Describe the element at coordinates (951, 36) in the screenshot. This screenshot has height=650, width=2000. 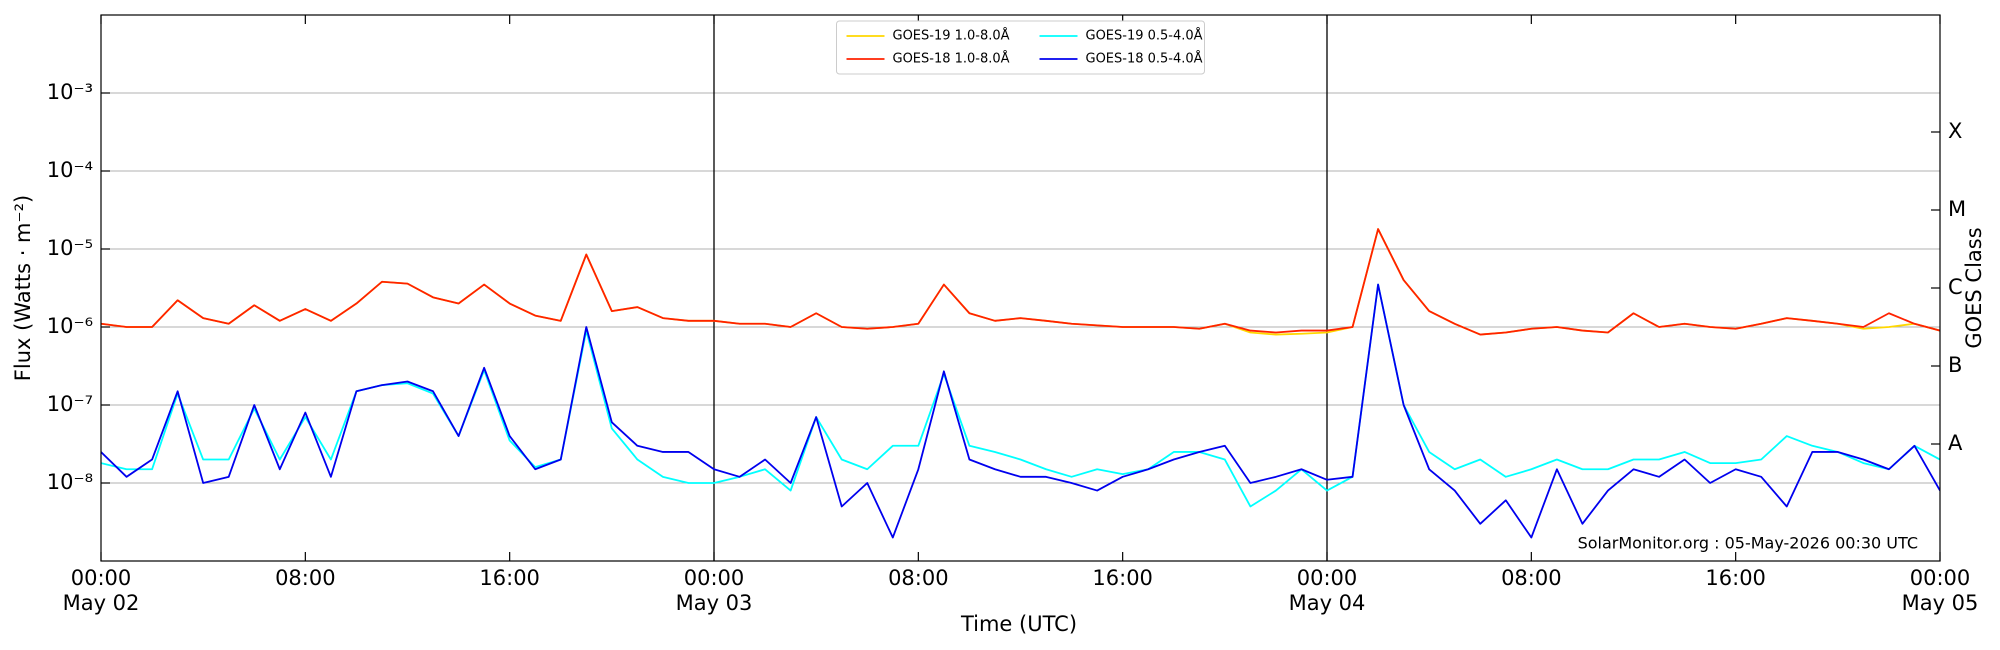
I see `legend-label: GOES-19 1.0-8.0Å` at that location.